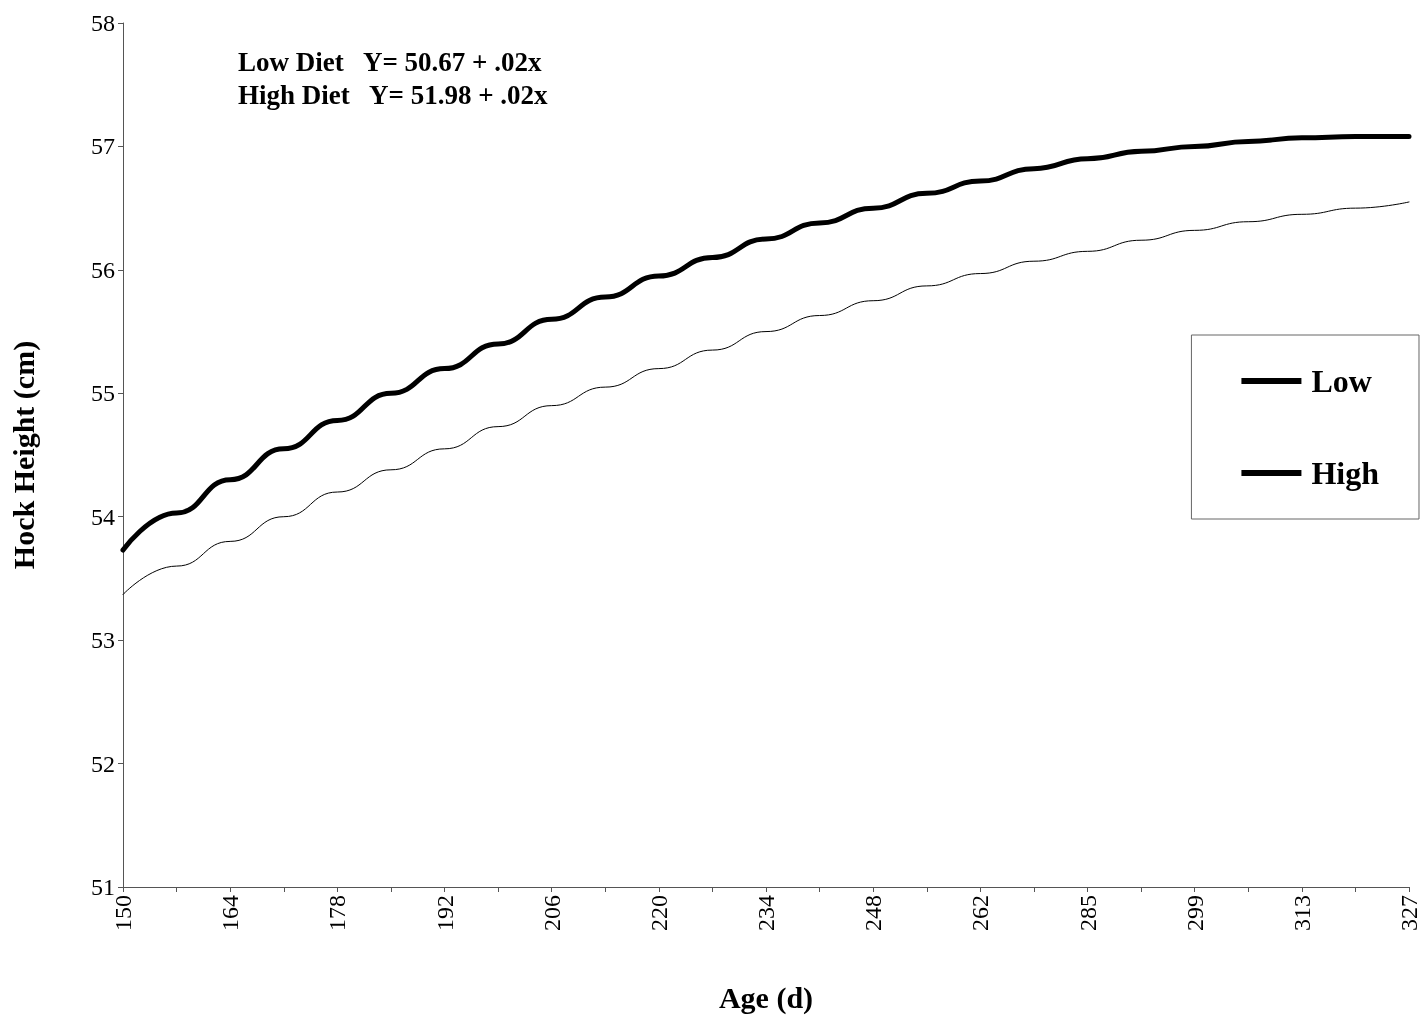 The image size is (1421, 1020). Describe the element at coordinates (393, 94) in the screenshot. I see `annotation: High Diet Y= 51.98 + .02x` at that location.